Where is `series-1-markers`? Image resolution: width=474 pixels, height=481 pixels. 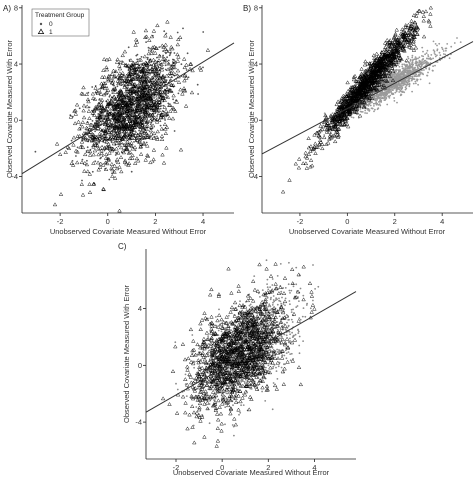
series-1-markers is located at coordinates (131, 116).